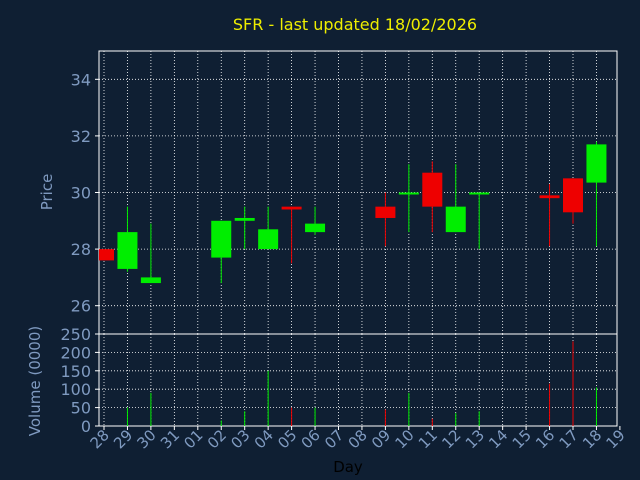 The width and height of the screenshot is (640, 480). Describe the element at coordinates (522, 439) in the screenshot. I see `x-tick-label: 15` at that location.